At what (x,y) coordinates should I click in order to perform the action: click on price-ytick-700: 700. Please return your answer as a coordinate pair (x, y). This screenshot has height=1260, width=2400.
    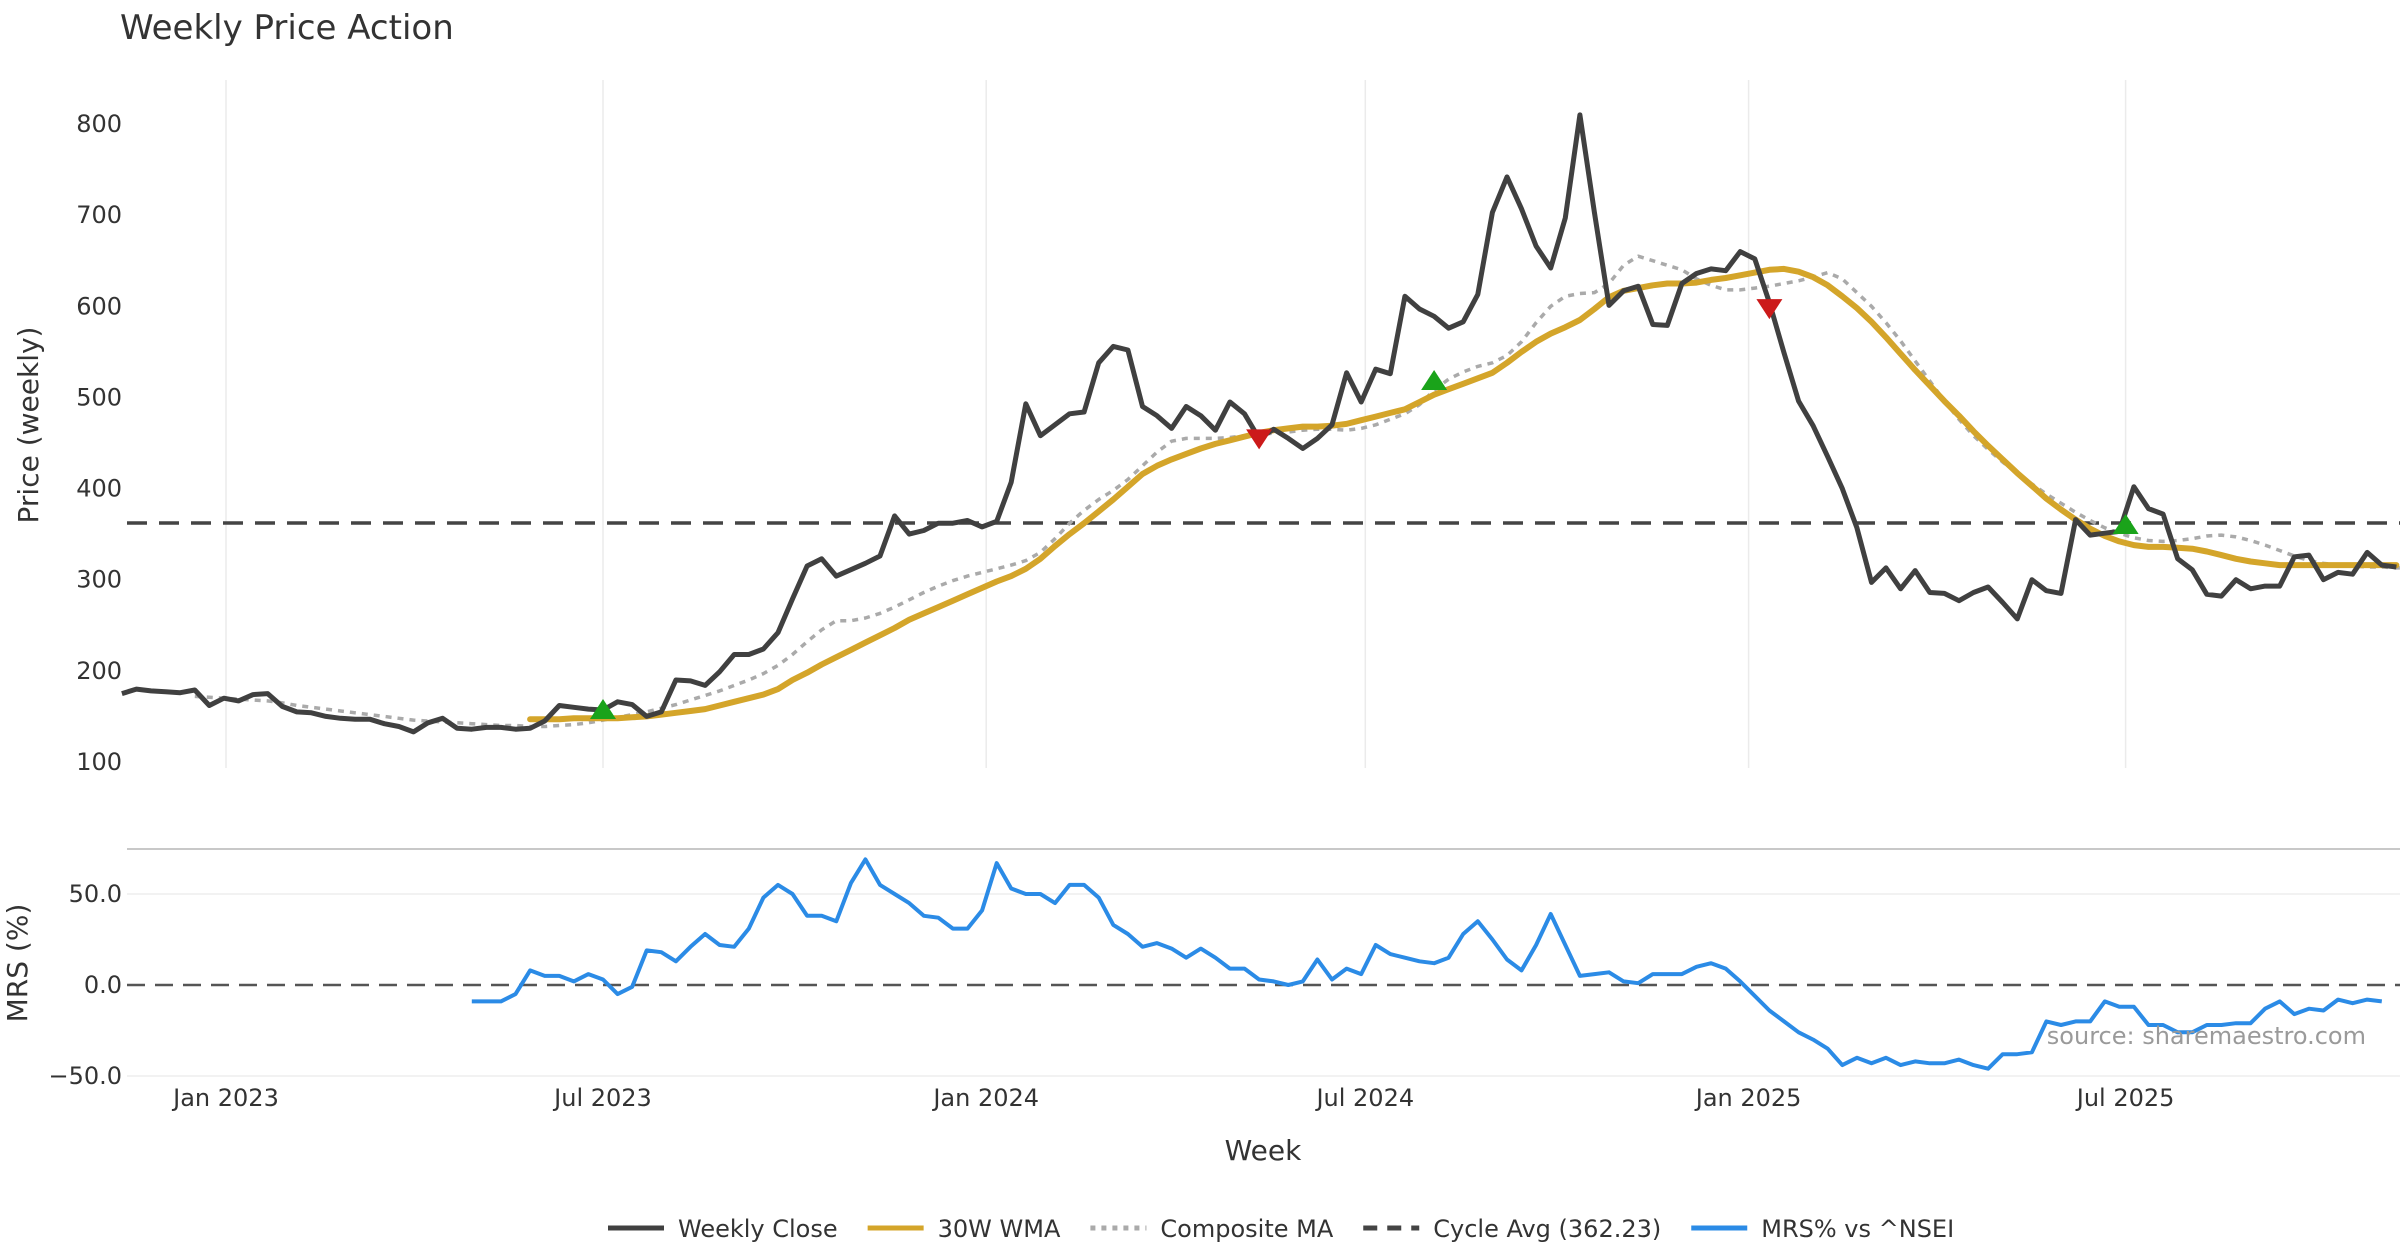
    Looking at the image, I should click on (99, 215).